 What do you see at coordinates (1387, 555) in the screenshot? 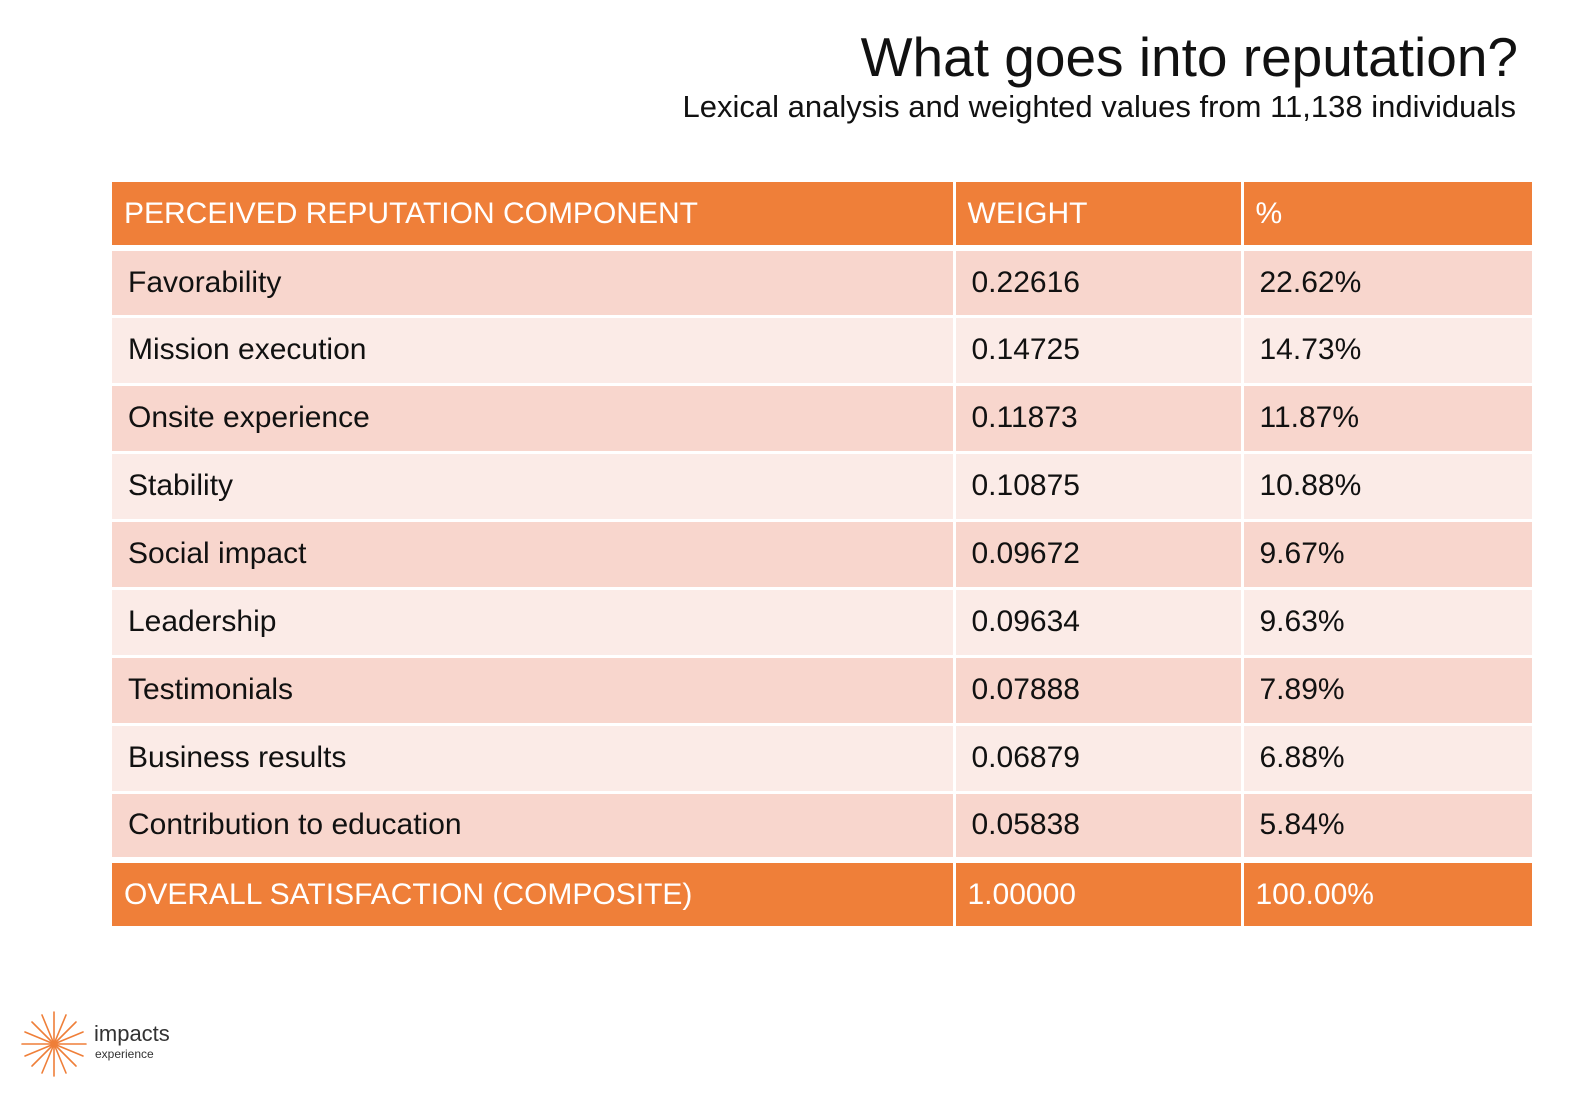
I see `percent-cell: 9.67%` at bounding box center [1387, 555].